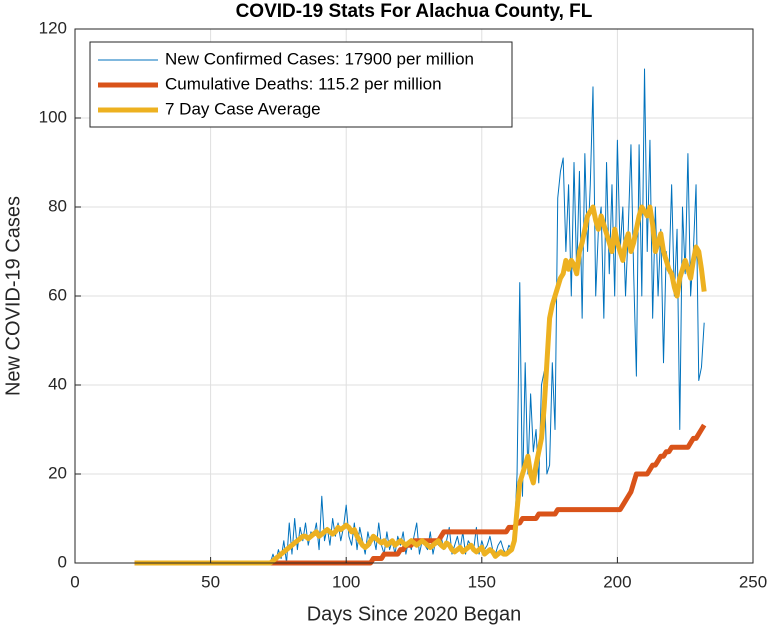 This screenshot has width=772, height=630. Describe the element at coordinates (617, 581) in the screenshot. I see `x-tick-label: 200` at that location.